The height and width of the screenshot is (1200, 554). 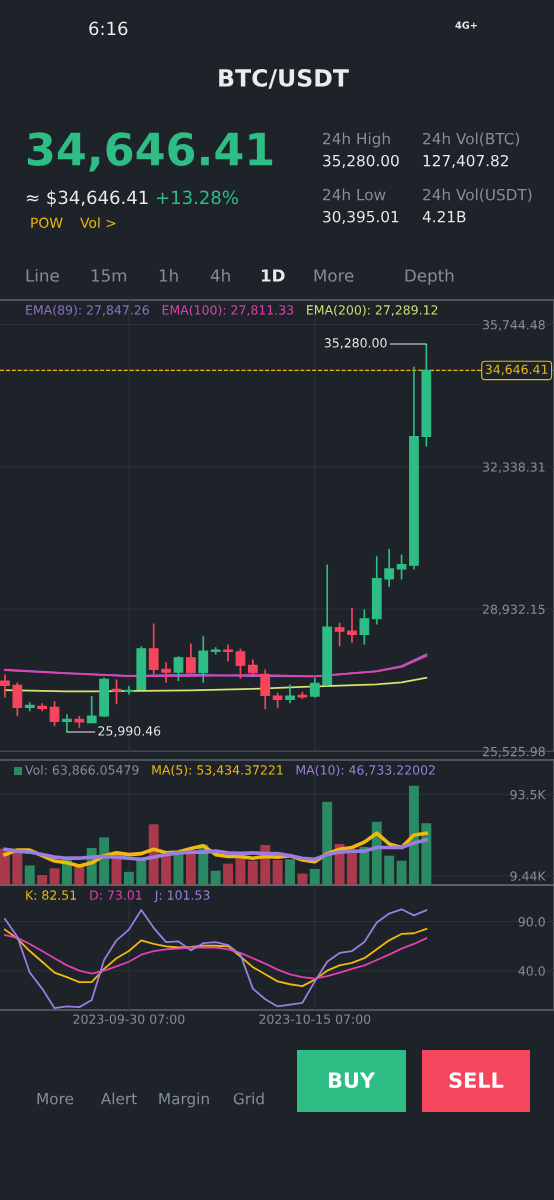 I want to click on text: +13.28%, so click(x=197, y=197).